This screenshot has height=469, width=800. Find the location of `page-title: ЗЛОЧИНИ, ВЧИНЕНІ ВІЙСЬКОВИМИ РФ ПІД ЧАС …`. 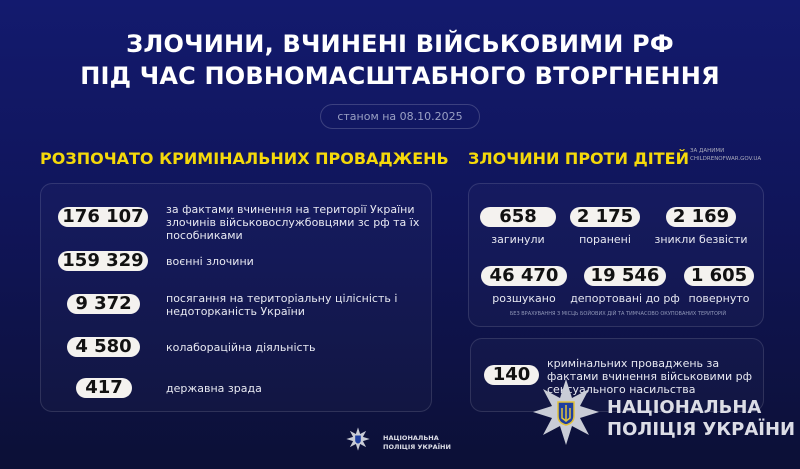

page-title: ЗЛОЧИНИ, ВЧИНЕНІ ВІЙСЬКОВИМИ РФ ПІД ЧАС … is located at coordinates (400, 60).